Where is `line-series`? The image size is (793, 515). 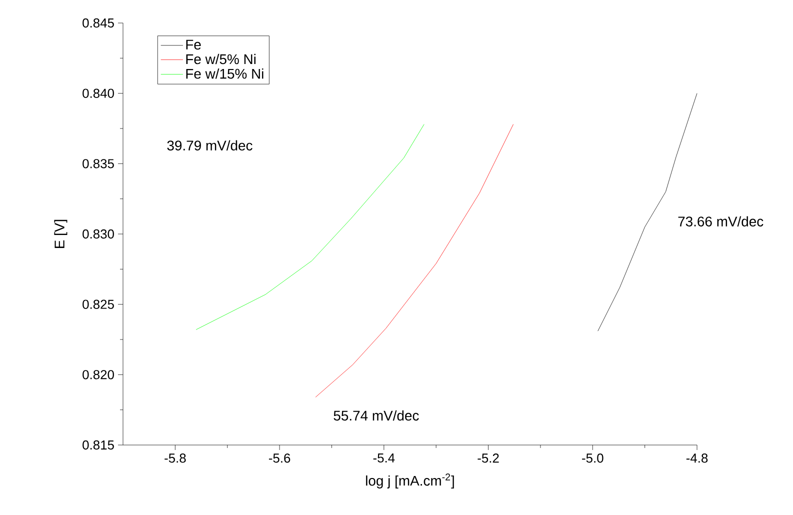
line-series is located at coordinates (414, 261).